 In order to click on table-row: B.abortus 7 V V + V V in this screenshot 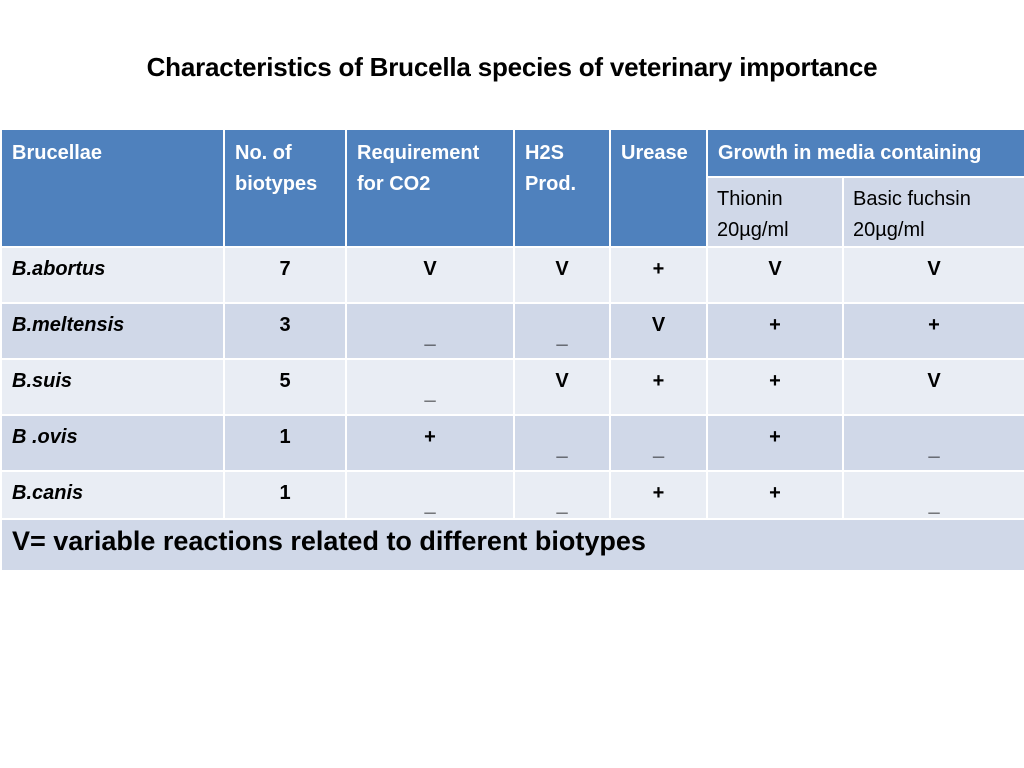, I will do `click(512, 275)`.